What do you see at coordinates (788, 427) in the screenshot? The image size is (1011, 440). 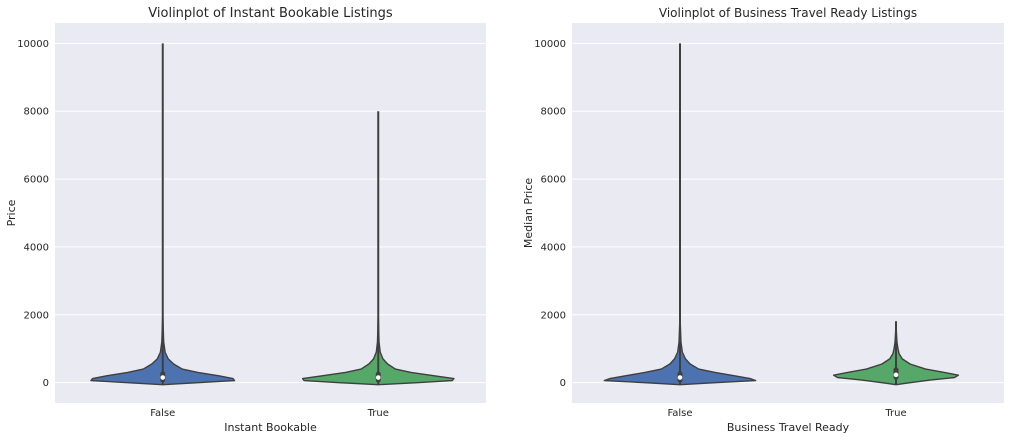 I see `right-x-axis-label: Business Travel Ready` at bounding box center [788, 427].